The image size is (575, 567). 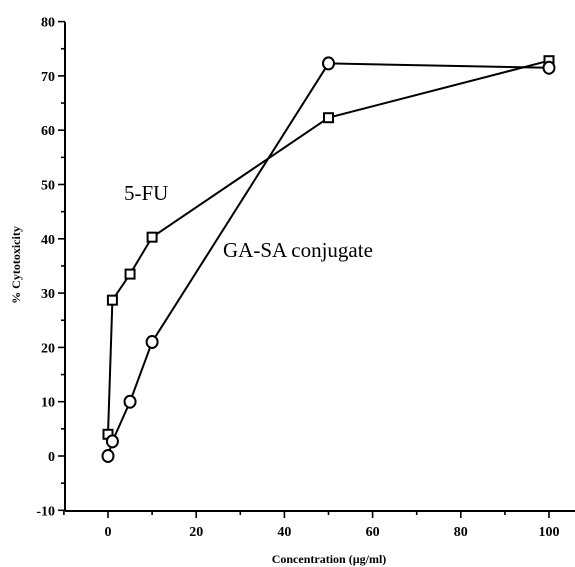 I want to click on y-axis-title: % Cytotoxicity, so click(x=16, y=265).